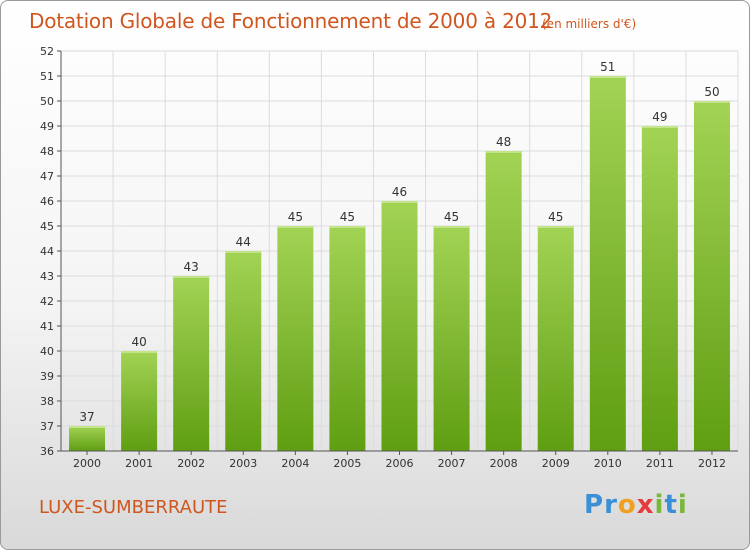 The image size is (750, 550). Describe the element at coordinates (87, 463) in the screenshot. I see `x-tick-label: 2000` at that location.